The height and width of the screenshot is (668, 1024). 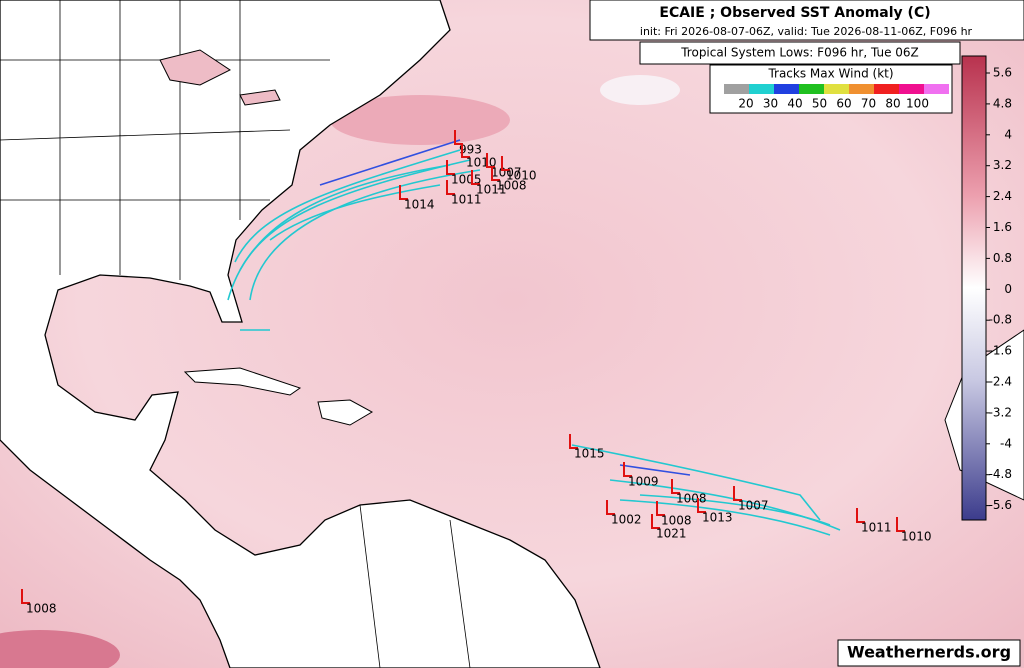 I want to click on colorbar-label: 3.2, so click(x=1002, y=165).